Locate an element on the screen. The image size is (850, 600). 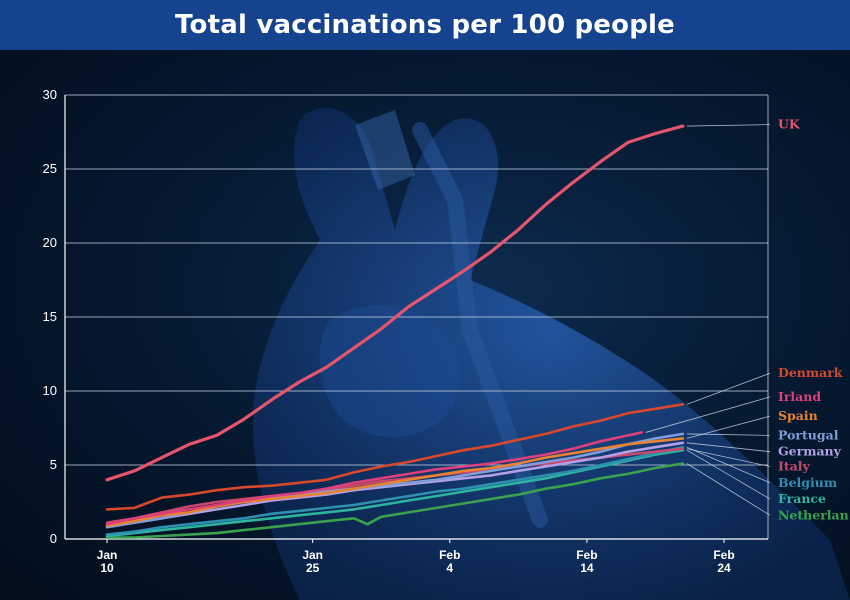
series-line-denmark is located at coordinates (395, 457).